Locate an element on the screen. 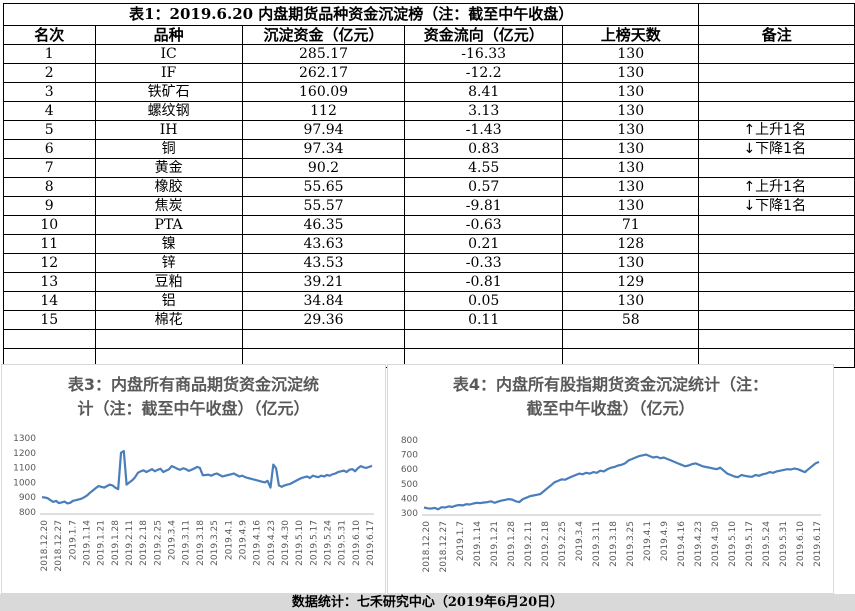  amount-cell: 43.53 is located at coordinates (323, 263).